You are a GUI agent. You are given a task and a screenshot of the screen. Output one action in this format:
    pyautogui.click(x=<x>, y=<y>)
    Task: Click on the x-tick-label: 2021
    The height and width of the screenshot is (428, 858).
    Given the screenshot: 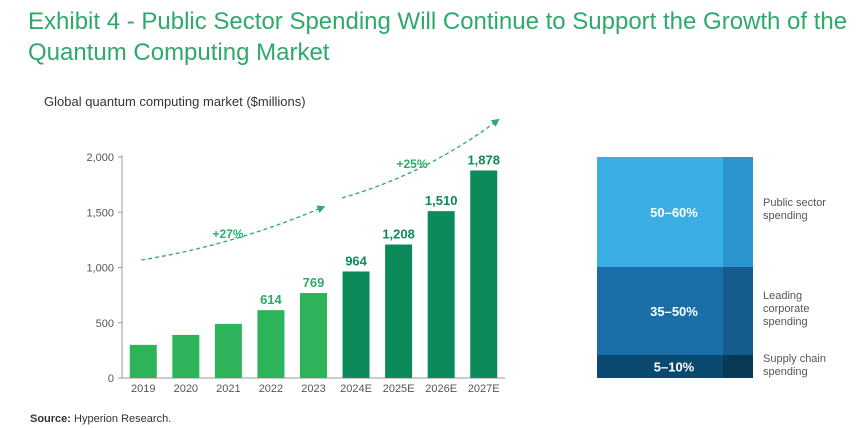 What is the action you would take?
    pyautogui.click(x=228, y=389)
    